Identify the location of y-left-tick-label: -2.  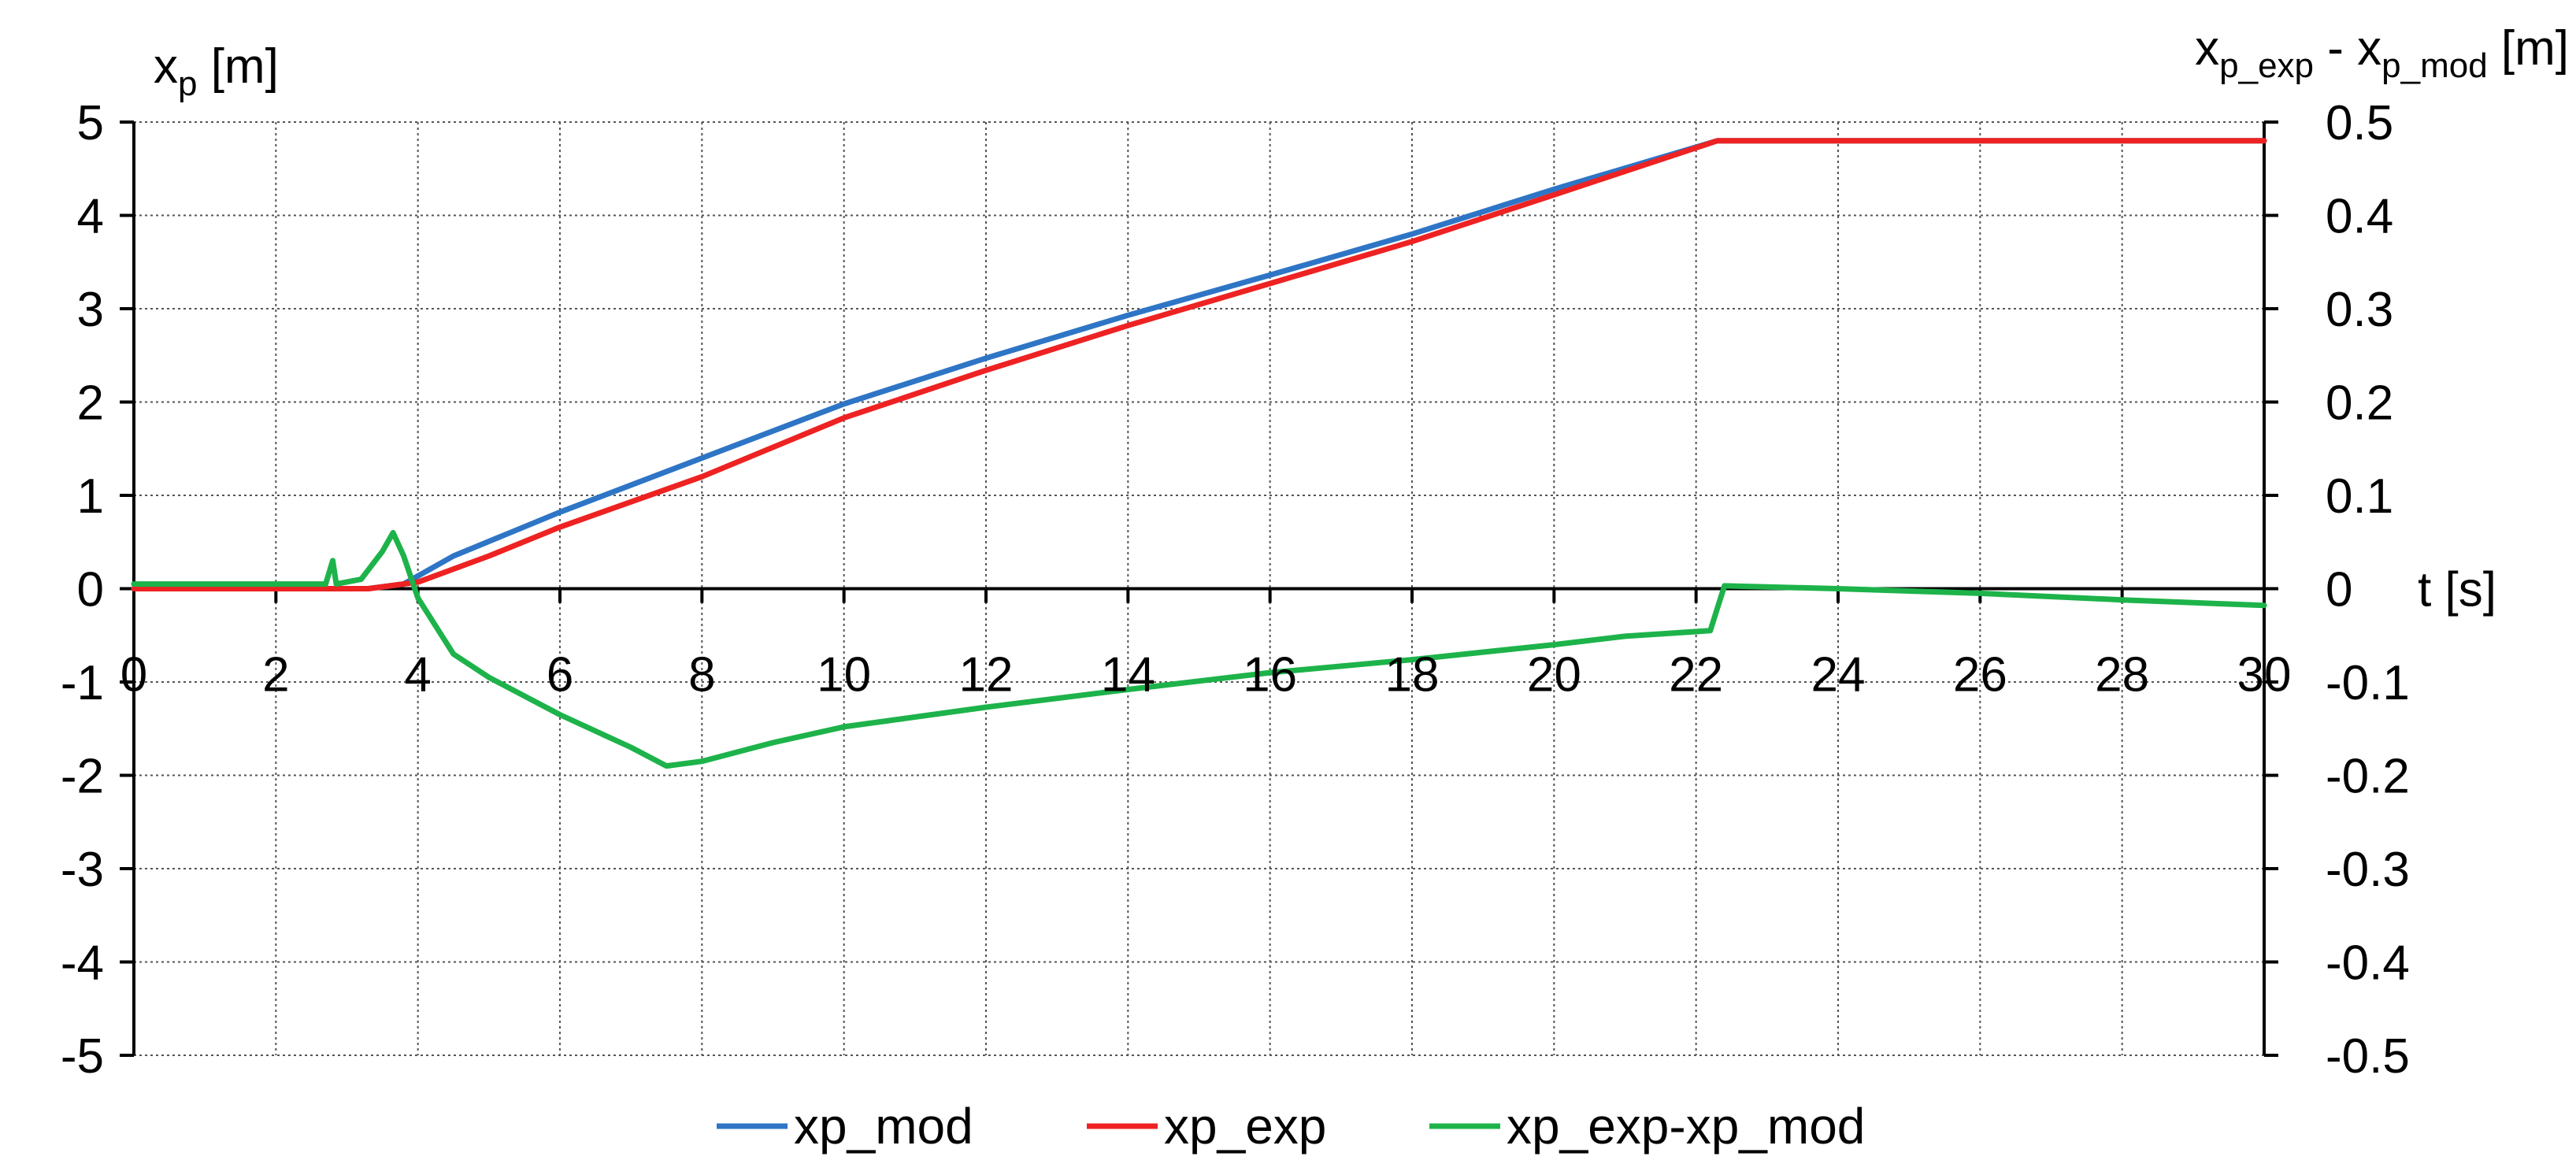
(82, 777).